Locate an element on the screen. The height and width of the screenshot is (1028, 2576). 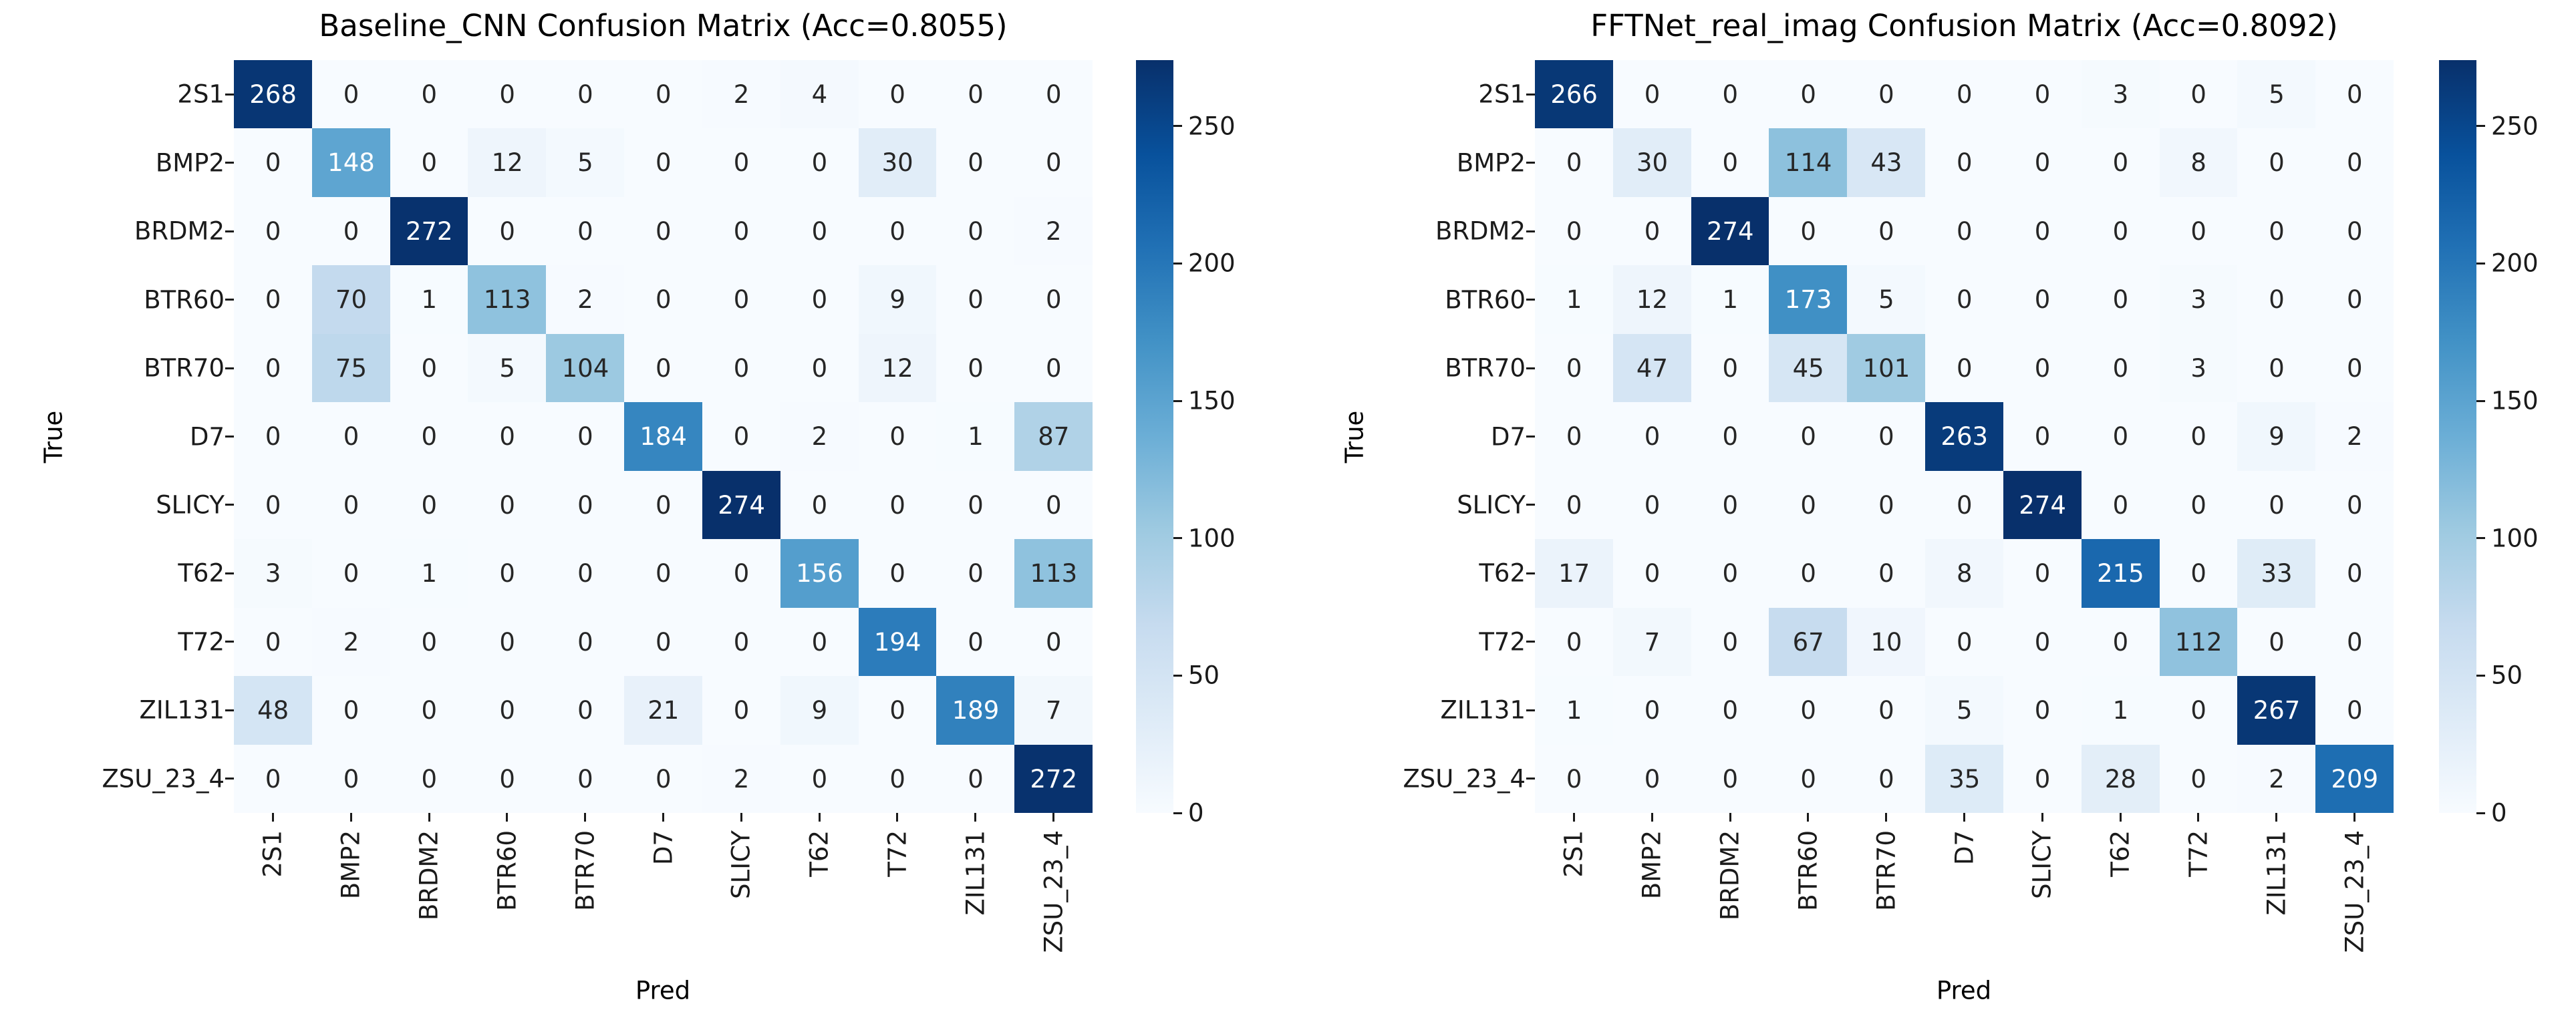
heatmap-cell: 43 is located at coordinates (1886, 163).